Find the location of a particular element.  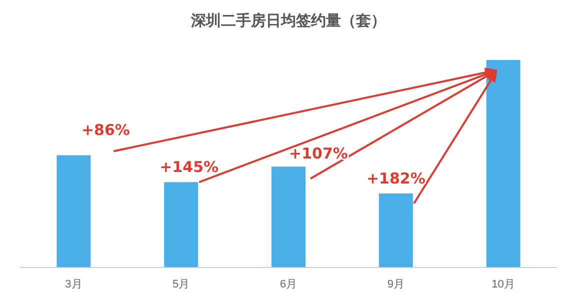

x-tick-label: 10月 is located at coordinates (503, 284).